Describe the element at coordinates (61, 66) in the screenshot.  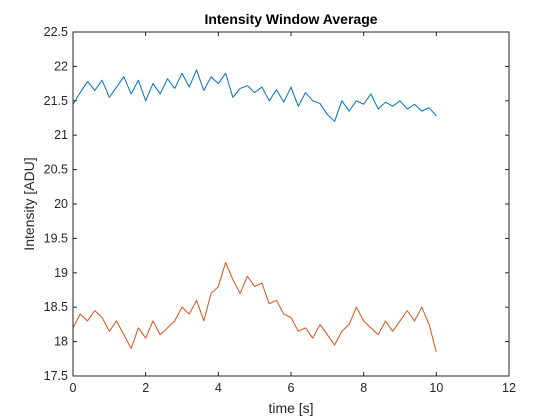
I see `y-tick-label: 22` at that location.